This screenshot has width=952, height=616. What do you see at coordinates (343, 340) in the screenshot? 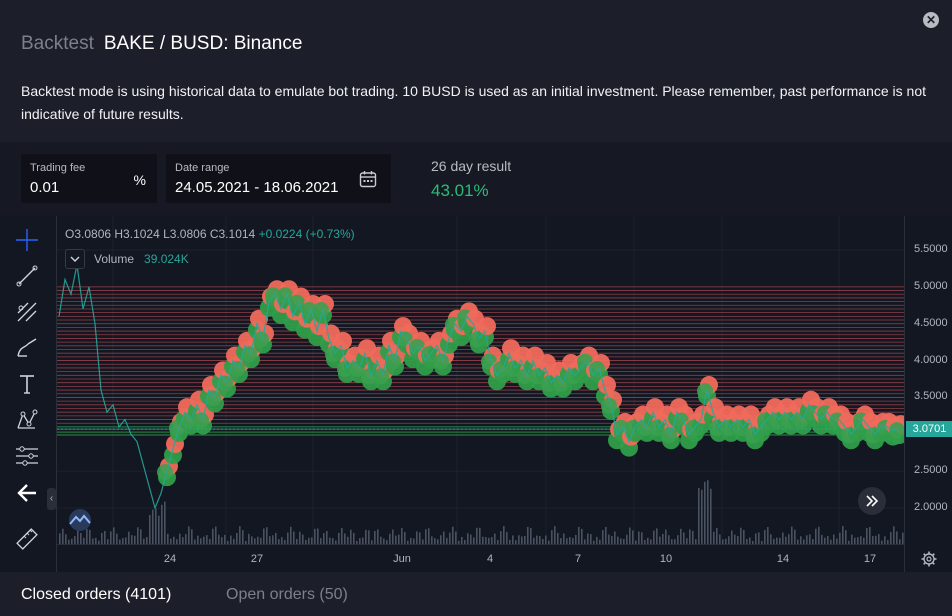
I see `sell-order-marker` at bounding box center [343, 340].